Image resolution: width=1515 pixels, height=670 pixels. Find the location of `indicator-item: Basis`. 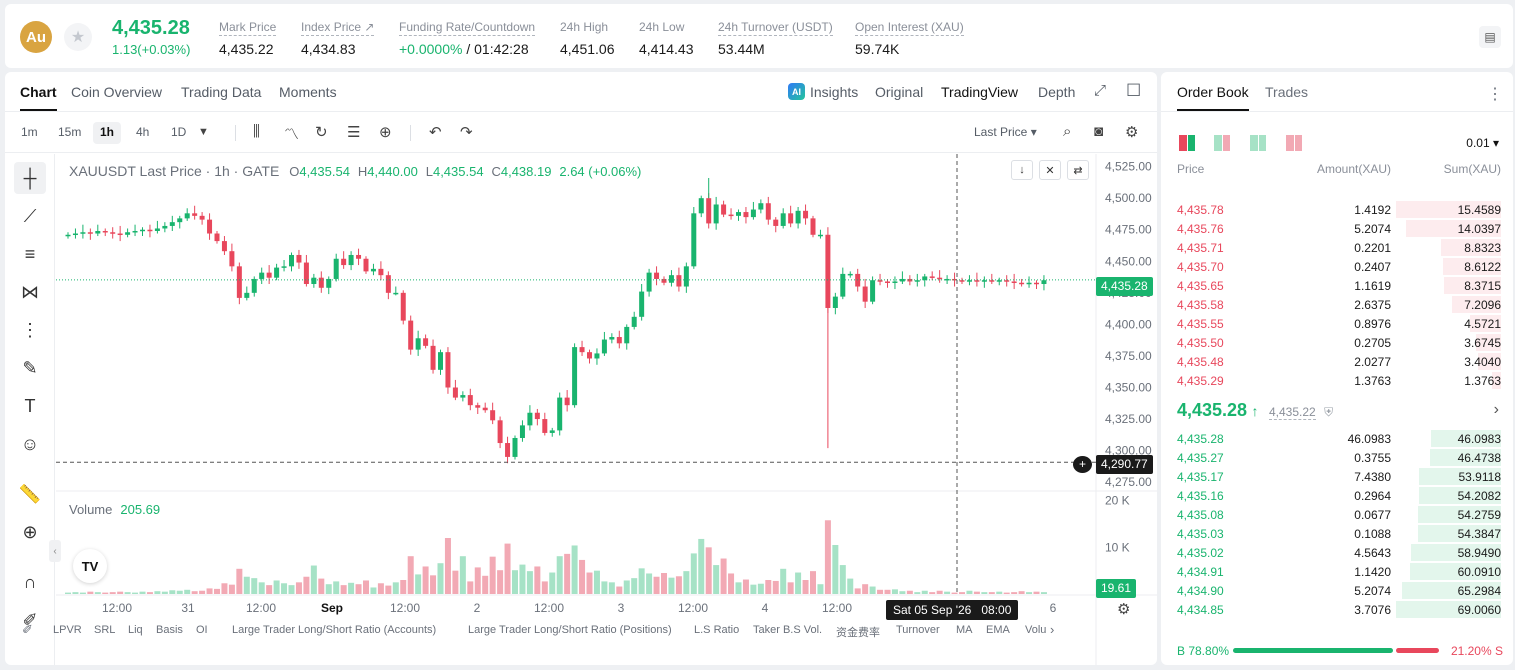

indicator-item: Basis is located at coordinates (169, 630).